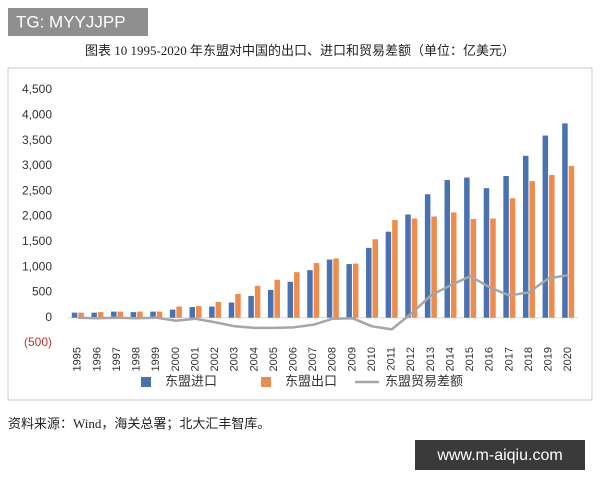 The image size is (600, 480). What do you see at coordinates (470, 359) in the screenshot?
I see `x-tick-label: 2015` at bounding box center [470, 359].